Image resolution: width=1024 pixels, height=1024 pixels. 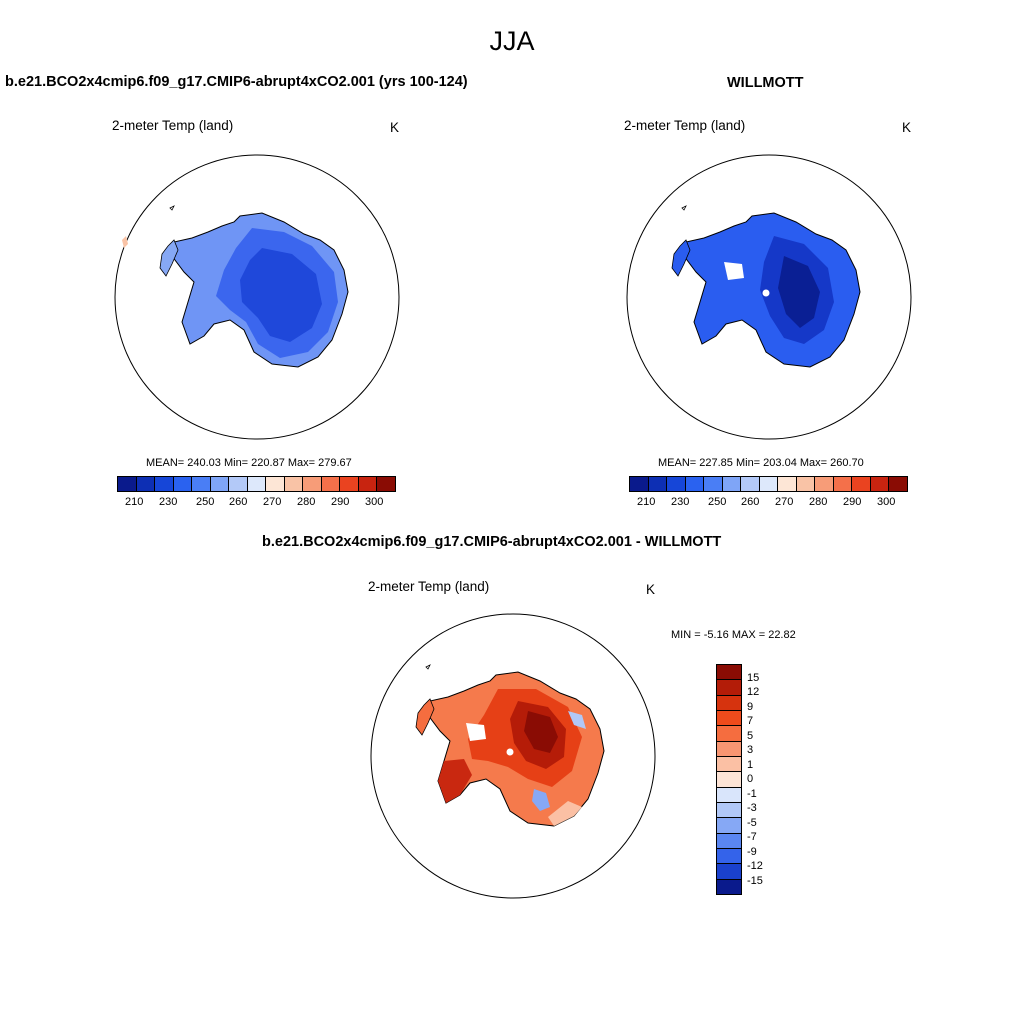 What do you see at coordinates (734, 271) in the screenshot?
I see `obs-missing-patch` at bounding box center [734, 271].